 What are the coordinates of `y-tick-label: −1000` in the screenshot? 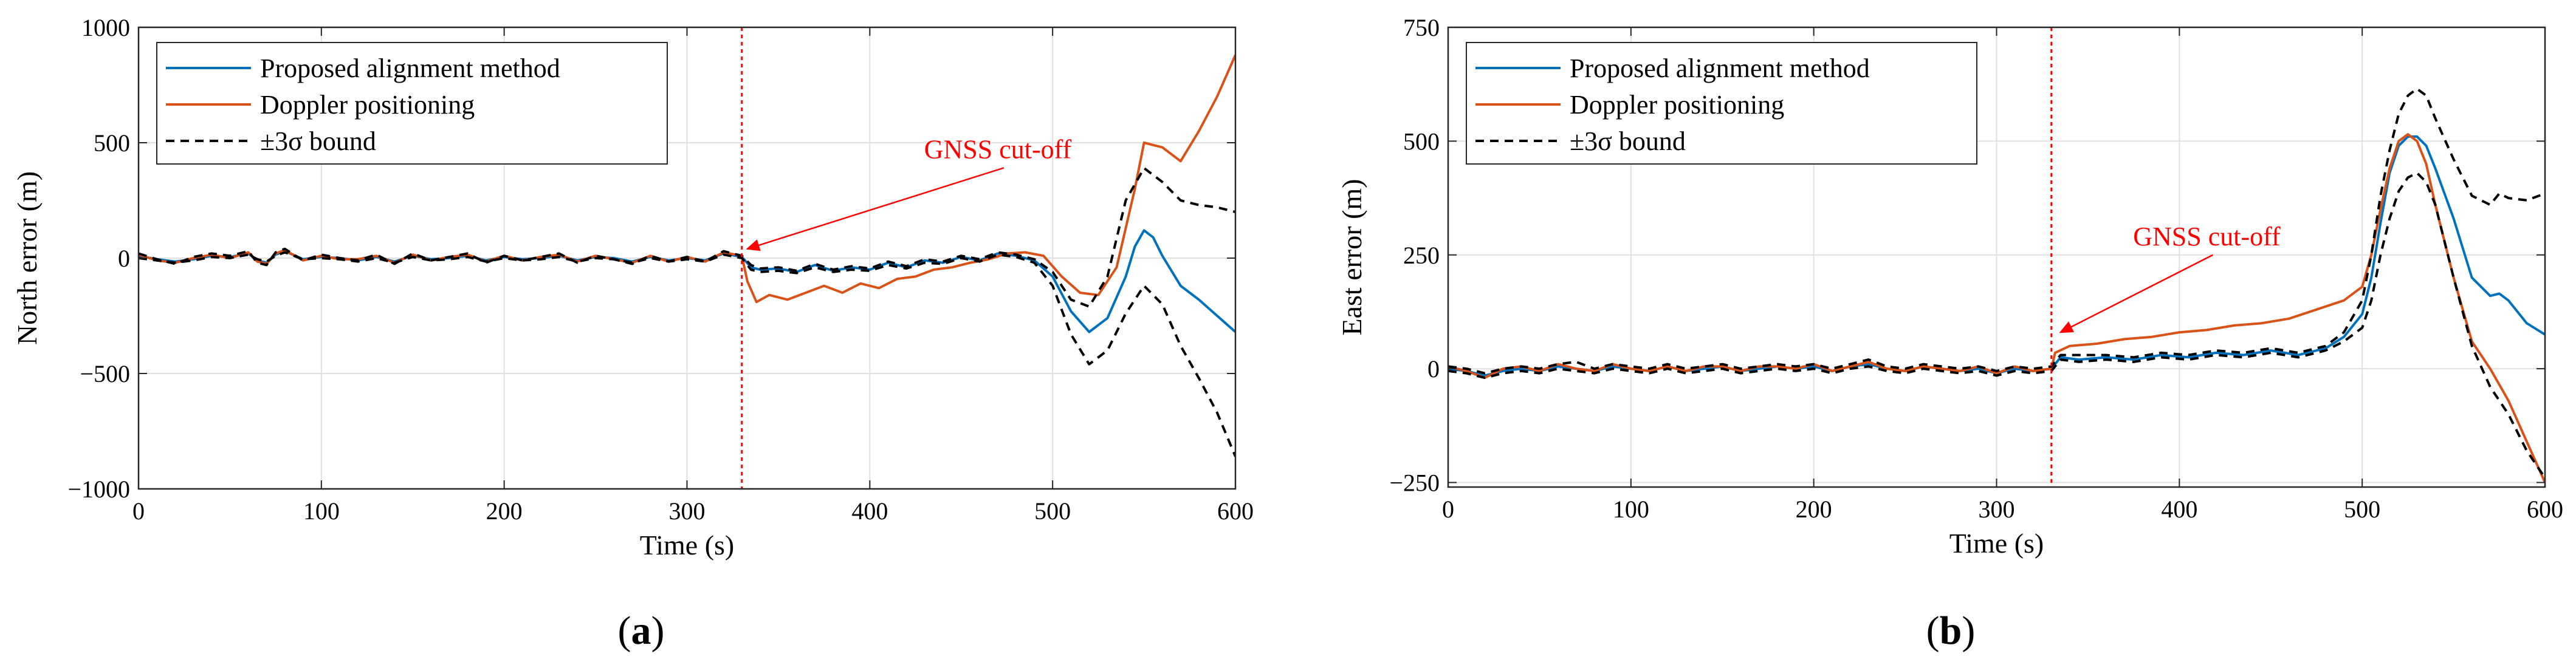 It's located at (98, 490).